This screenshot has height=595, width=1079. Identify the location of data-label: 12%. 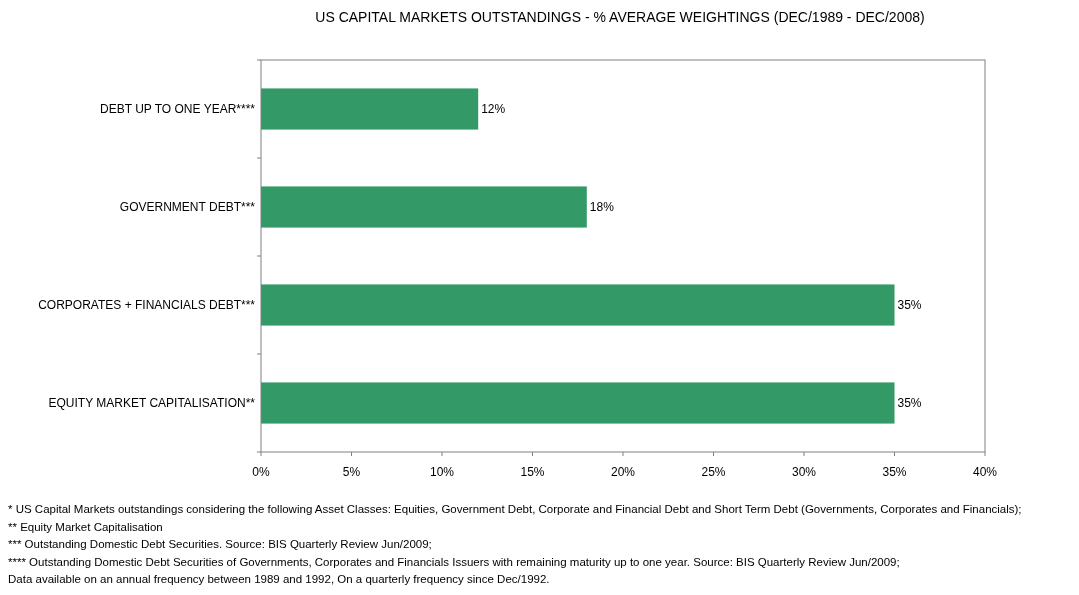
(493, 109).